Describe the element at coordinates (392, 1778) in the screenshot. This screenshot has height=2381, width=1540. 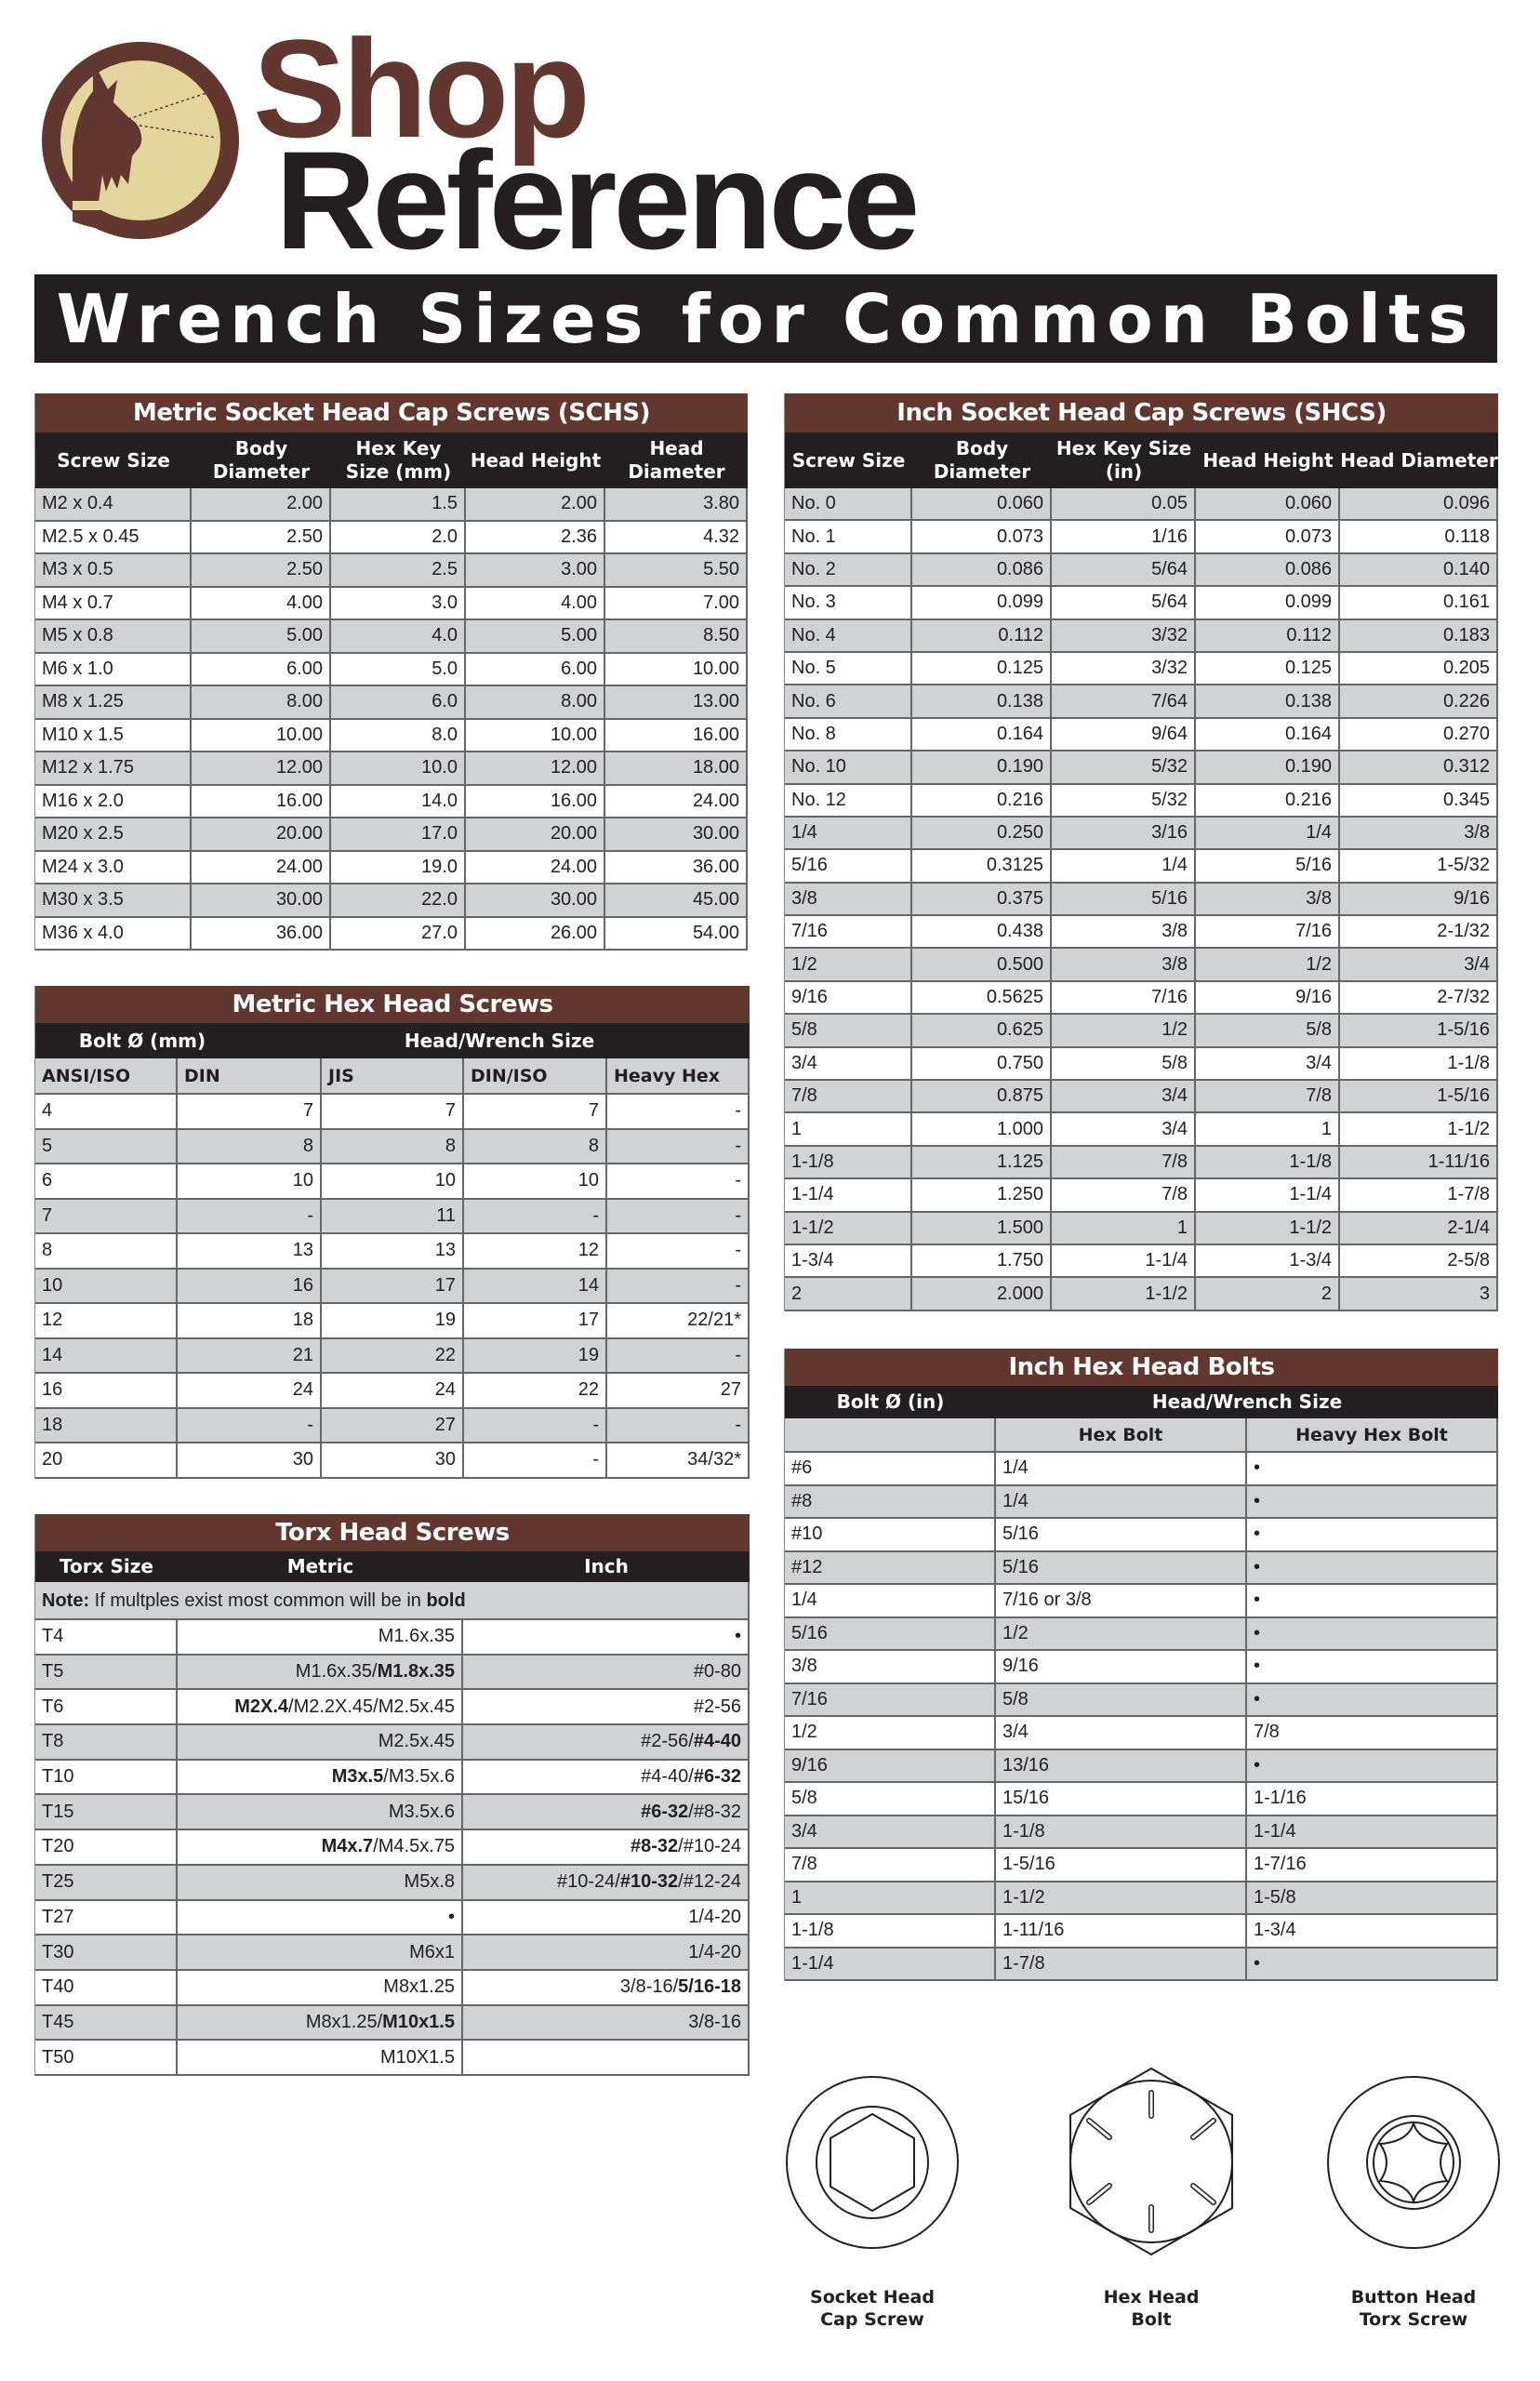
I see `table-row: T10 M3x.5/M3.5x.6 #4-40/#6-32` at that location.